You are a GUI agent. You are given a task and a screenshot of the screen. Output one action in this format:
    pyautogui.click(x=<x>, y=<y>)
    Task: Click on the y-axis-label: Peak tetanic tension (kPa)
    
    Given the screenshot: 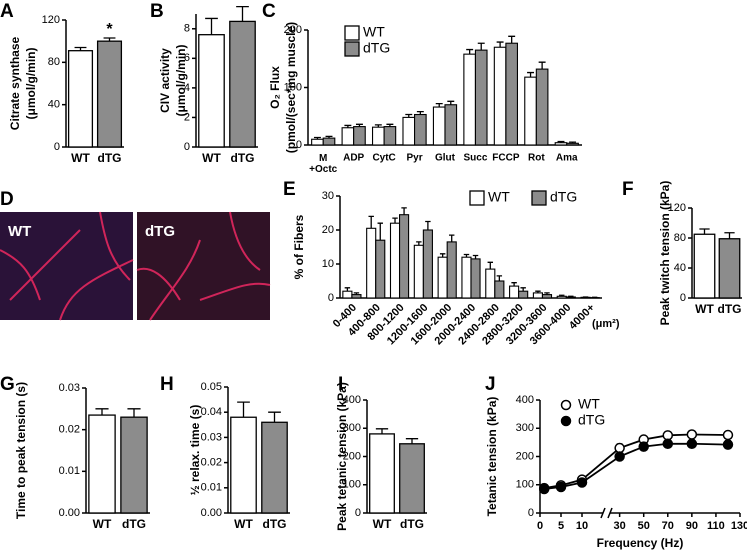 What is the action you would take?
    pyautogui.click(x=342, y=456)
    